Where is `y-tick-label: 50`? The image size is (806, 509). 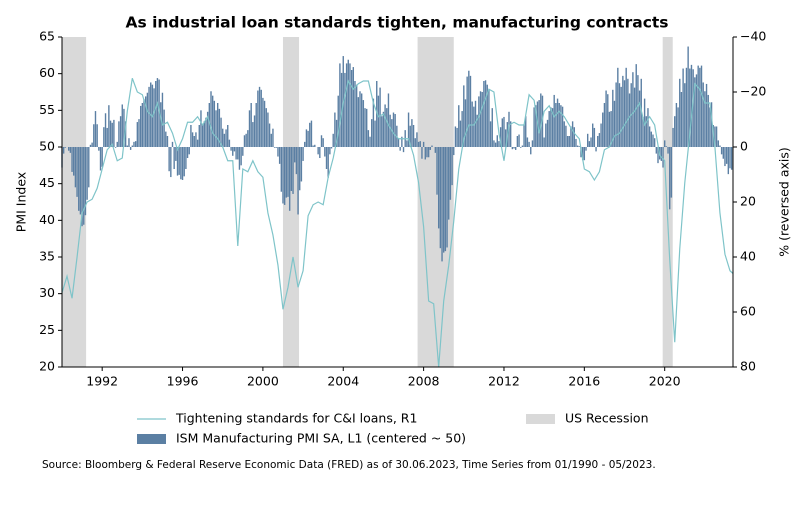 y-tick-label: 50 is located at coordinates (47, 146).